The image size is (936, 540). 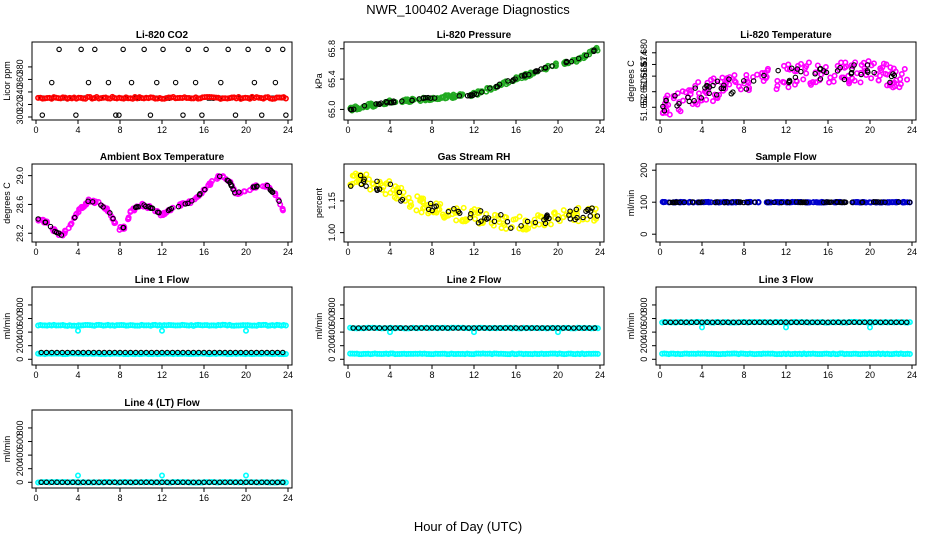 What do you see at coordinates (162, 97) in the screenshot?
I see `series-red-band` at bounding box center [162, 97].